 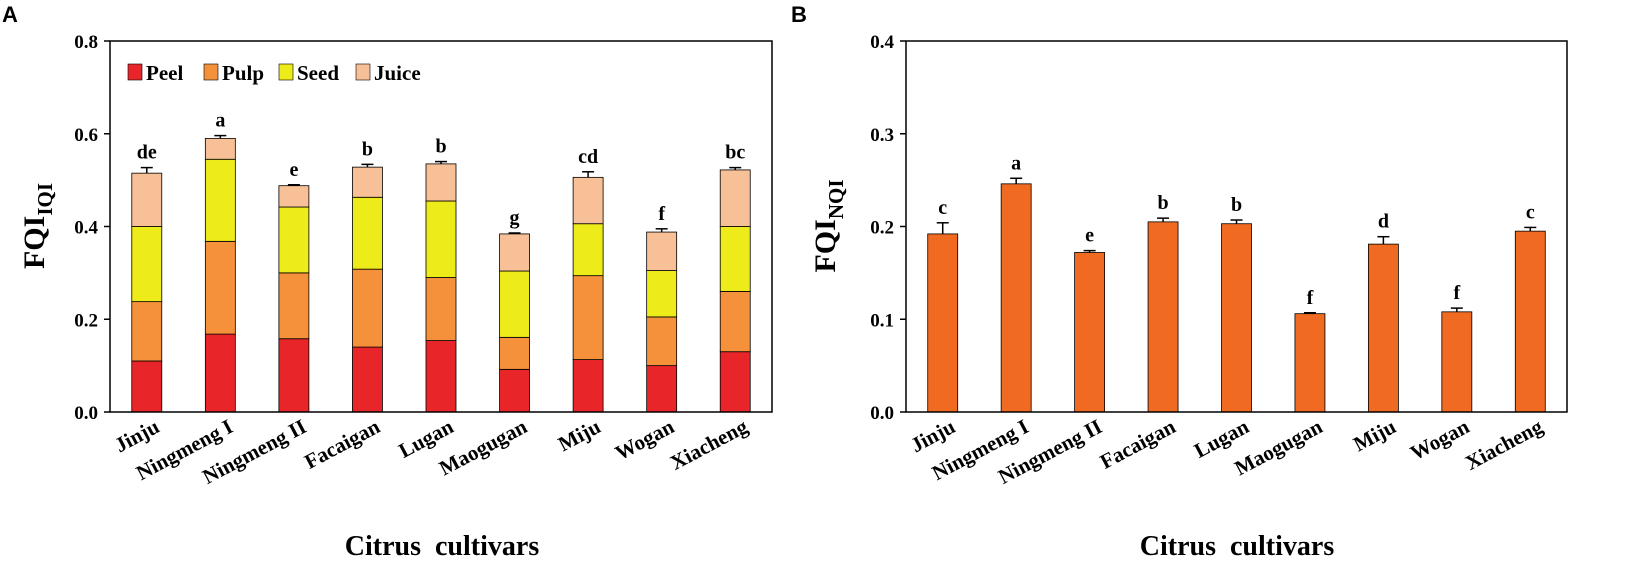 What do you see at coordinates (1530, 212) in the screenshot?
I see `b-sig-label-xiacheng: c` at bounding box center [1530, 212].